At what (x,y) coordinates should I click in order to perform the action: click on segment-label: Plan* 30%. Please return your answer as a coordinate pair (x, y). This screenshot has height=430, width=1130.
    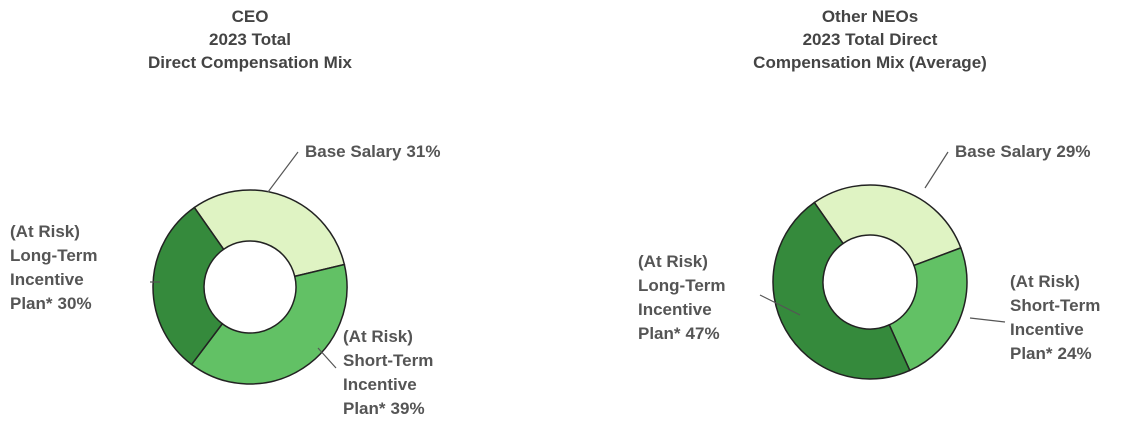
    Looking at the image, I should click on (51, 303).